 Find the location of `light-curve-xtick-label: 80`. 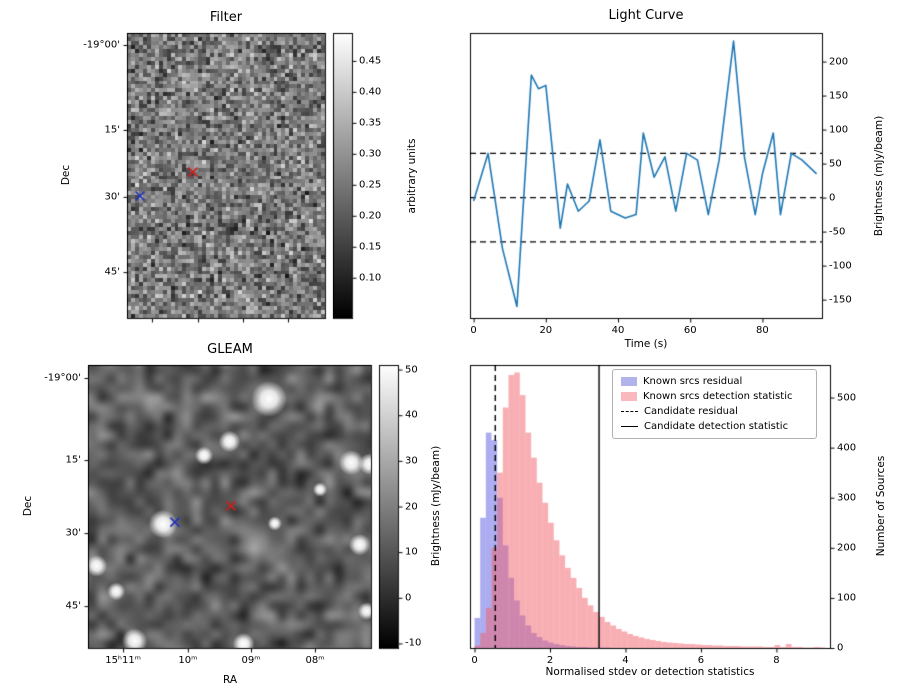

light-curve-xtick-label: 80 is located at coordinates (762, 330).